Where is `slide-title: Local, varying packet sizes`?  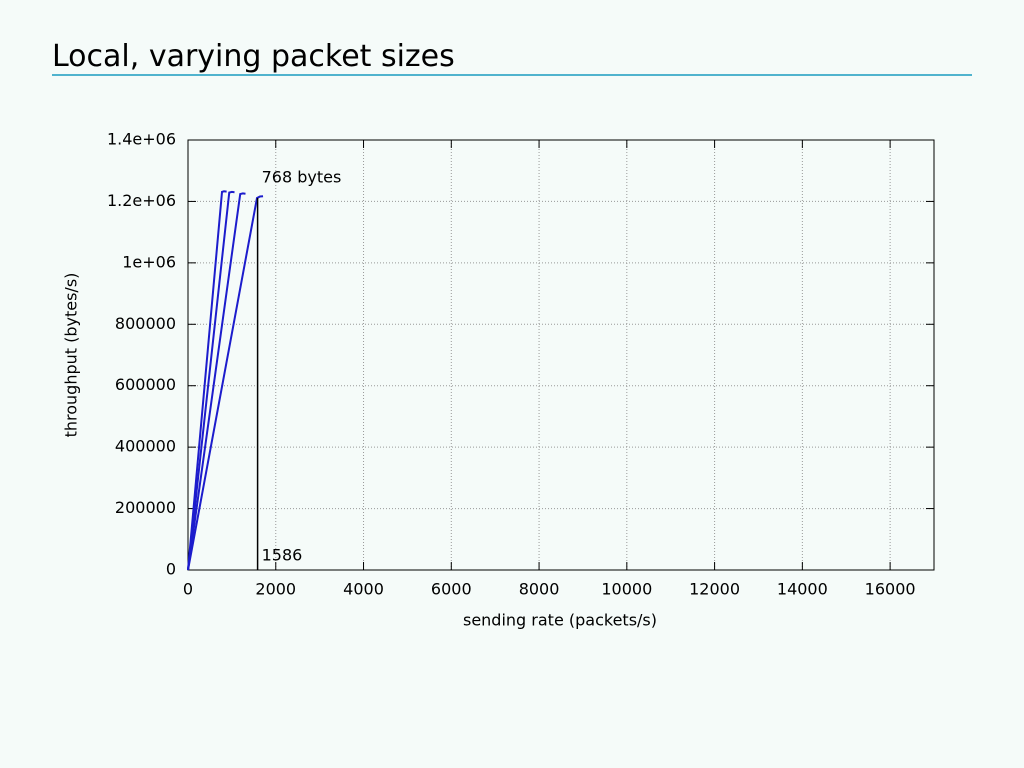
slide-title: Local, varying packet sizes is located at coordinates (253, 56).